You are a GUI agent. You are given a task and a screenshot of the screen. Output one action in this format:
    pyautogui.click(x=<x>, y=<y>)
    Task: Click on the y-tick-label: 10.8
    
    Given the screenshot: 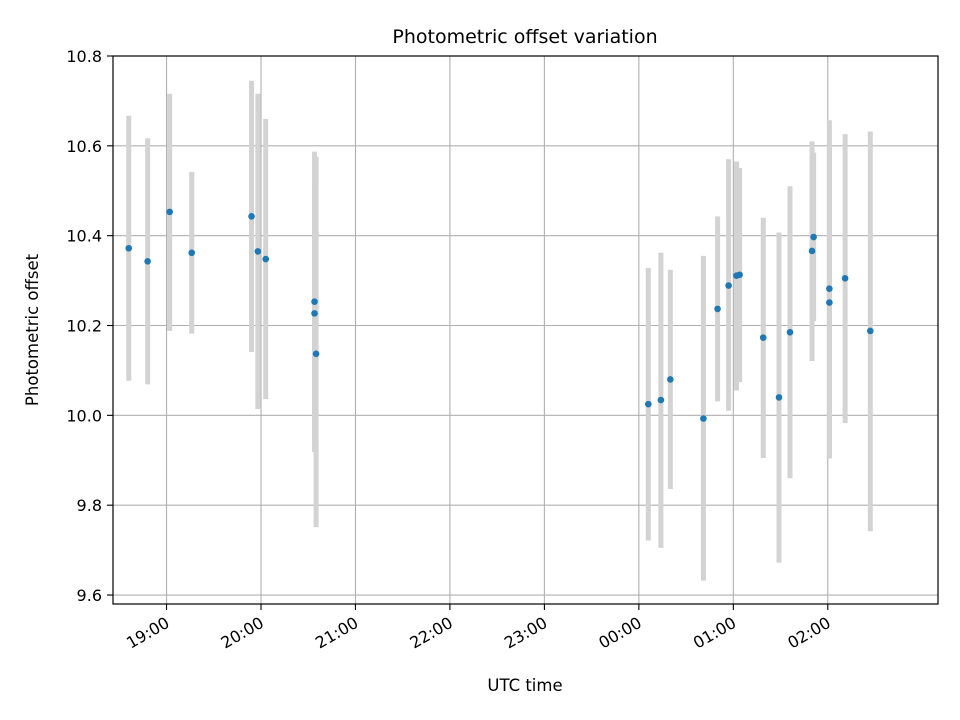 What is the action you would take?
    pyautogui.click(x=84, y=56)
    